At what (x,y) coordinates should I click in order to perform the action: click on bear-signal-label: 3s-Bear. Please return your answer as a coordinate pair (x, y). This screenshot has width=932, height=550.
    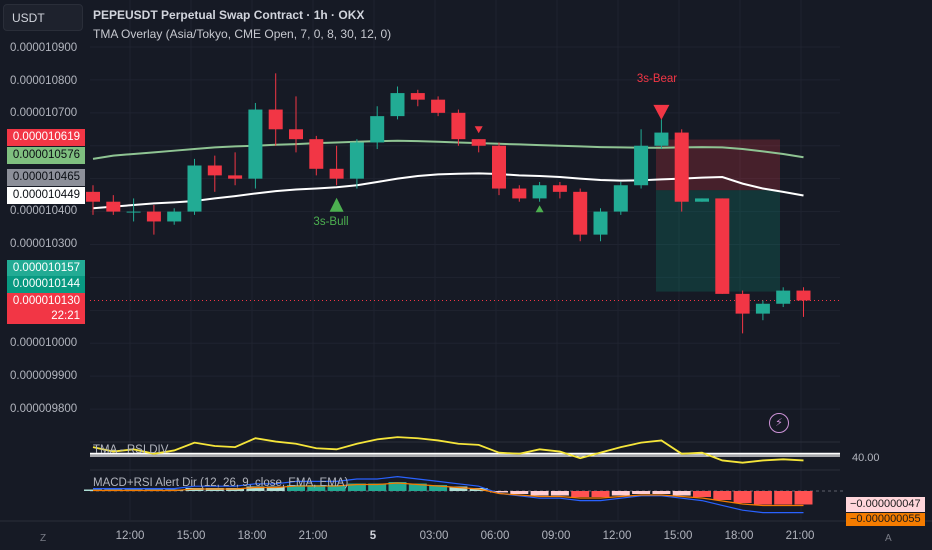
    Looking at the image, I should click on (657, 79).